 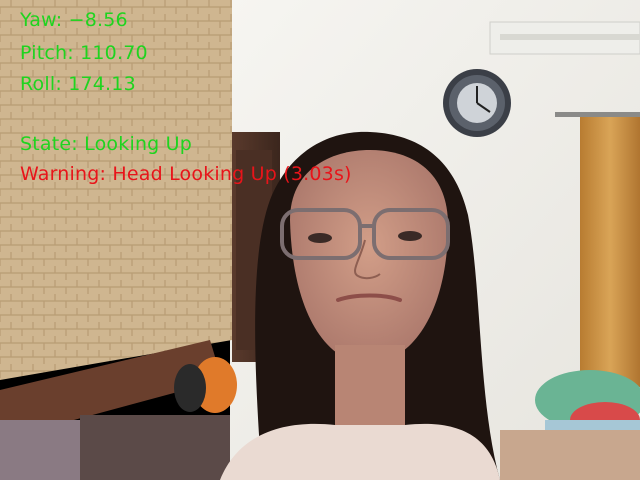 What do you see at coordinates (477, 103) in the screenshot?
I see `wall-clock-icon` at bounding box center [477, 103].